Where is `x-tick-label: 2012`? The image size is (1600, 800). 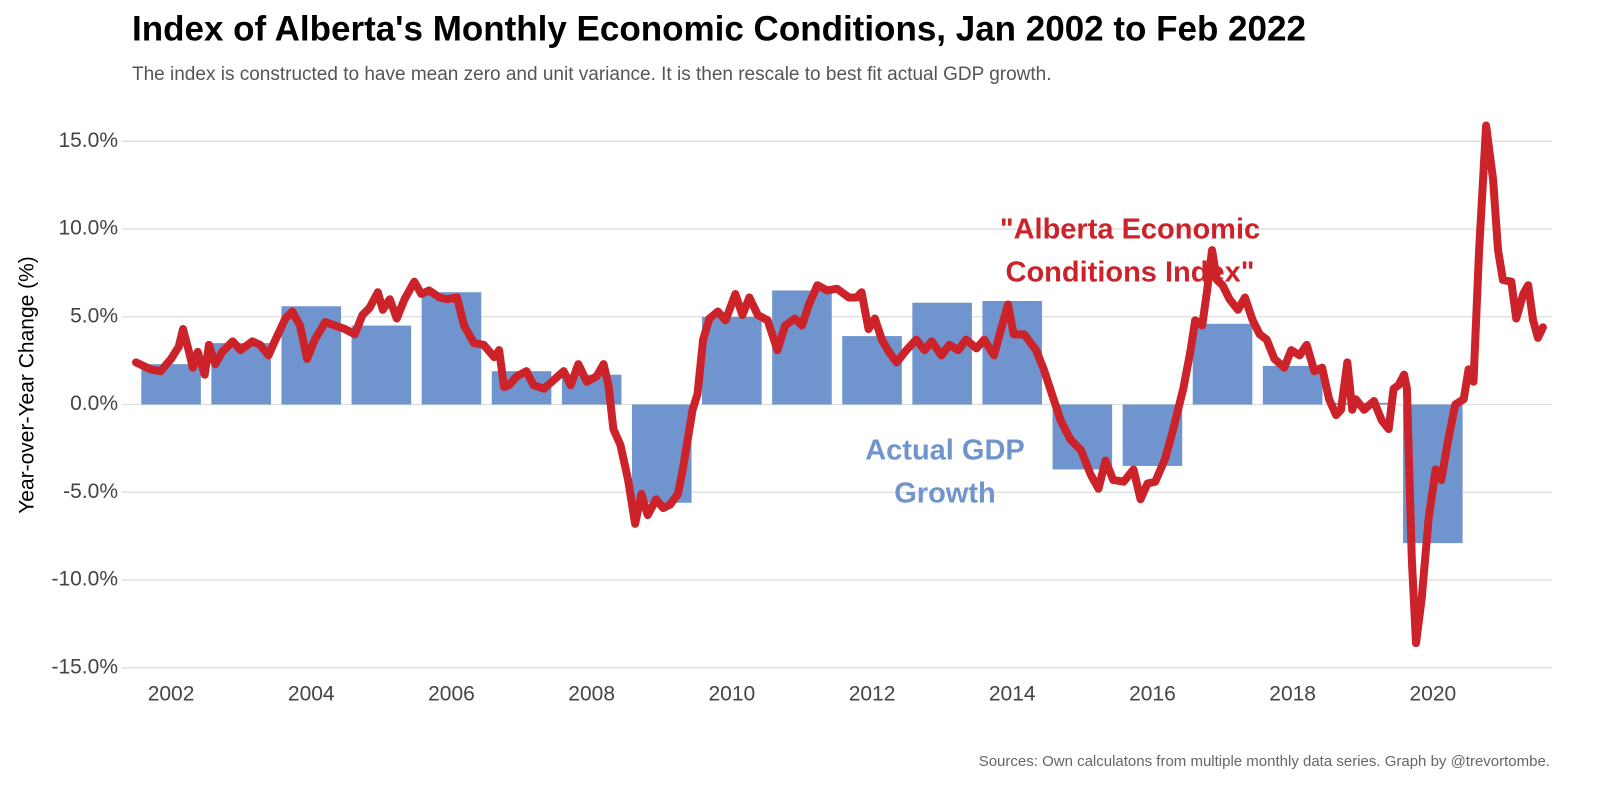
x-tick-label: 2012 is located at coordinates (872, 694).